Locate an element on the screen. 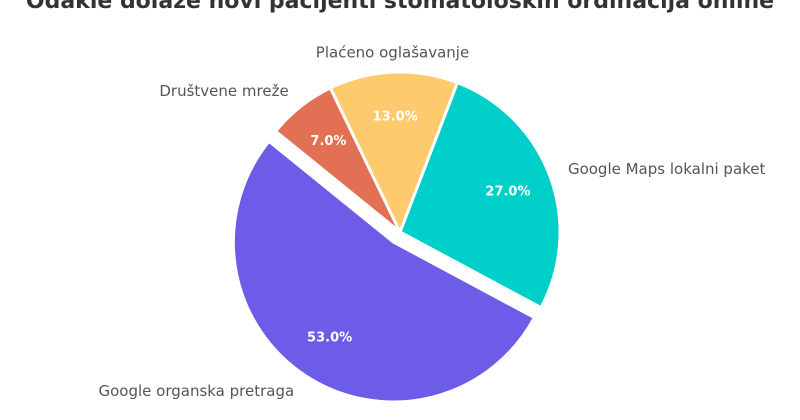  category-label: Društvene mreže is located at coordinates (223, 91).